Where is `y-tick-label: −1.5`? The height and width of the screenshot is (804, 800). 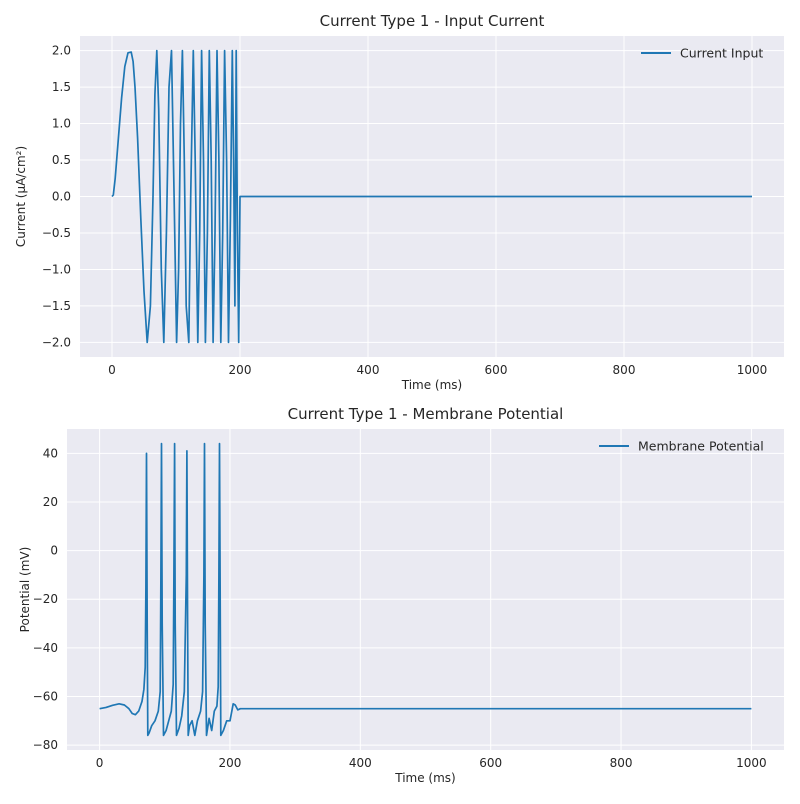 y-tick-label: −1.5 is located at coordinates (56, 306).